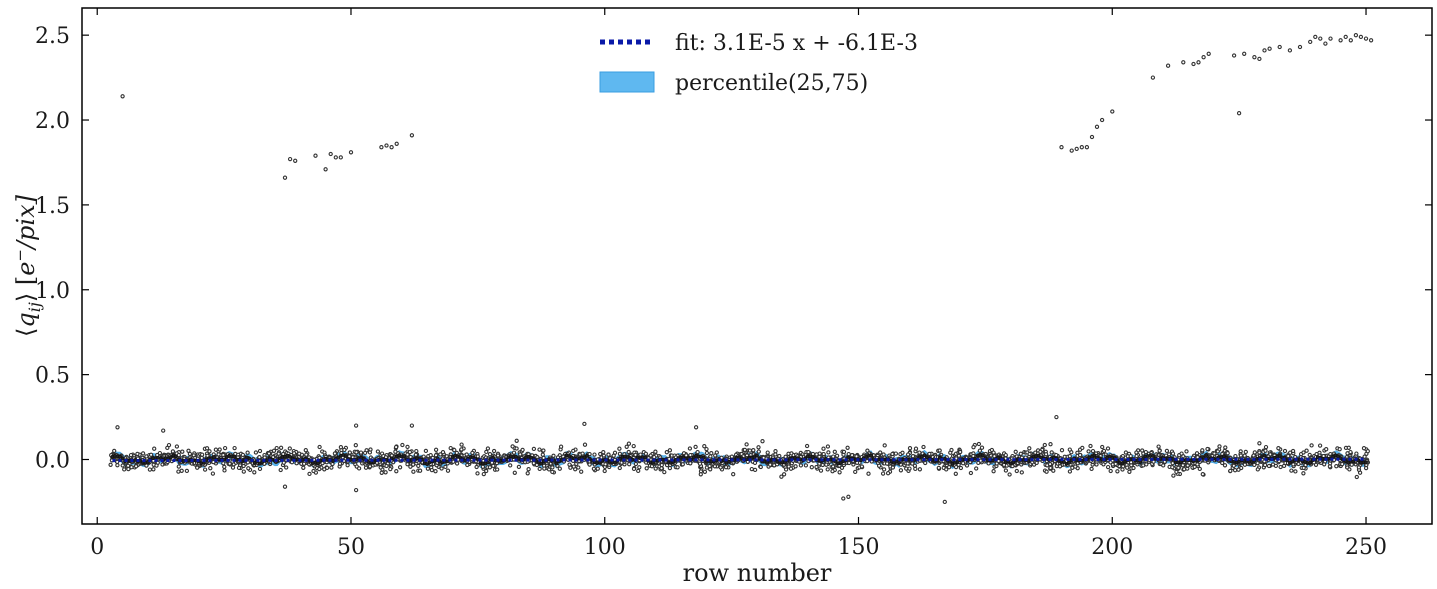 The height and width of the screenshot is (589, 1437). I want to click on y-label-unit-open: [, so click(26, 284).